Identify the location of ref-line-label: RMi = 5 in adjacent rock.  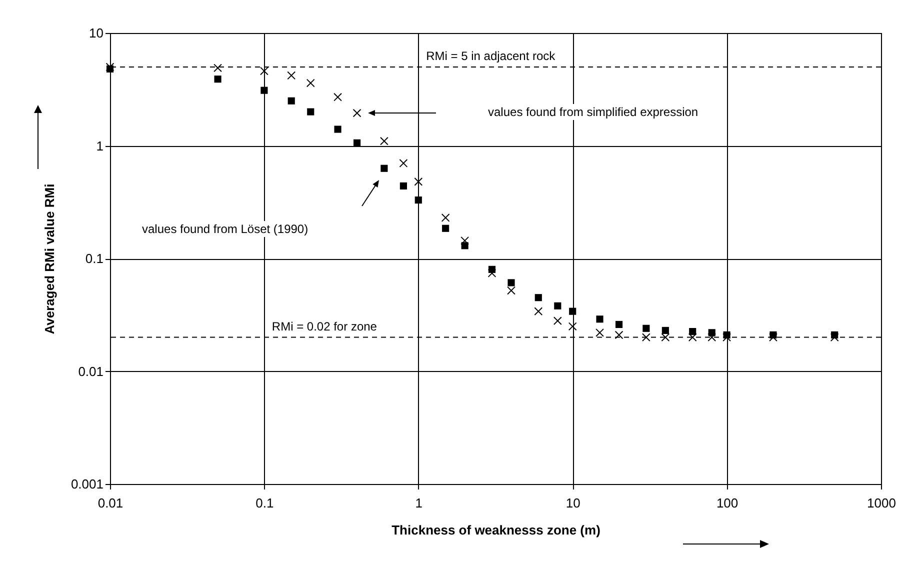
(491, 55).